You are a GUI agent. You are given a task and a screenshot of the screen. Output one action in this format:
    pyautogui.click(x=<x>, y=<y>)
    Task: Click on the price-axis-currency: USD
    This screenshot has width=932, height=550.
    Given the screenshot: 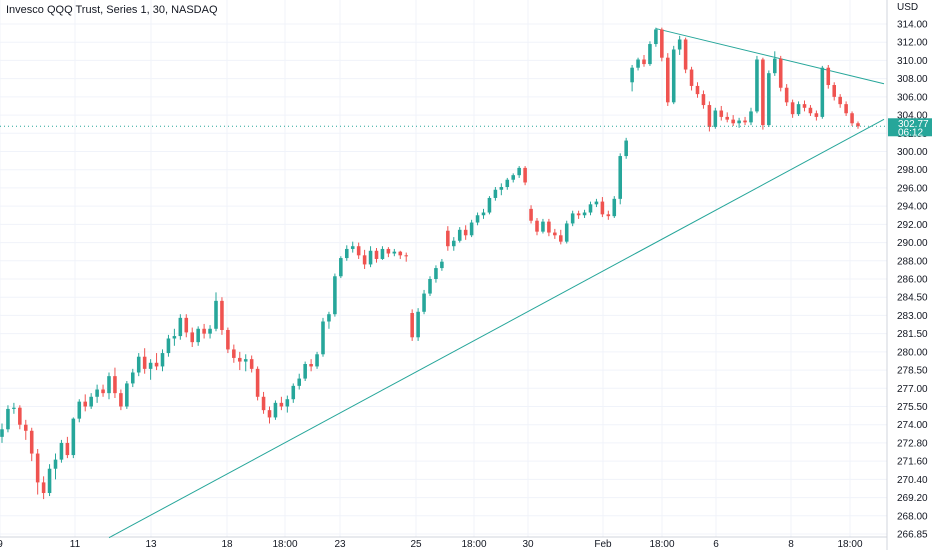 What is the action you would take?
    pyautogui.click(x=907, y=7)
    